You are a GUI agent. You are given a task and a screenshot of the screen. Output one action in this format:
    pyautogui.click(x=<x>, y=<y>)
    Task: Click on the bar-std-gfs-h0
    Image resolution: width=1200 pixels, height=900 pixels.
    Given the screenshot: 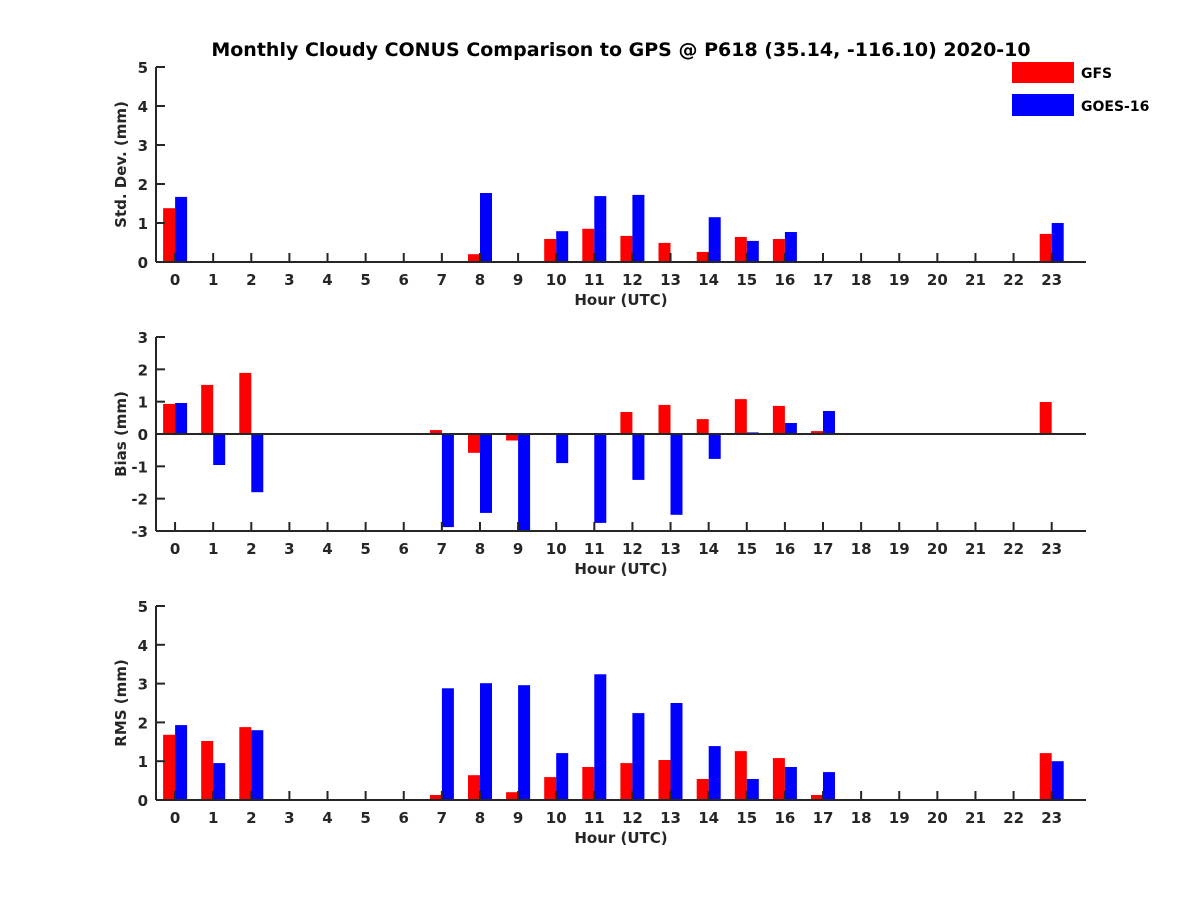 What is the action you would take?
    pyautogui.click(x=169, y=235)
    